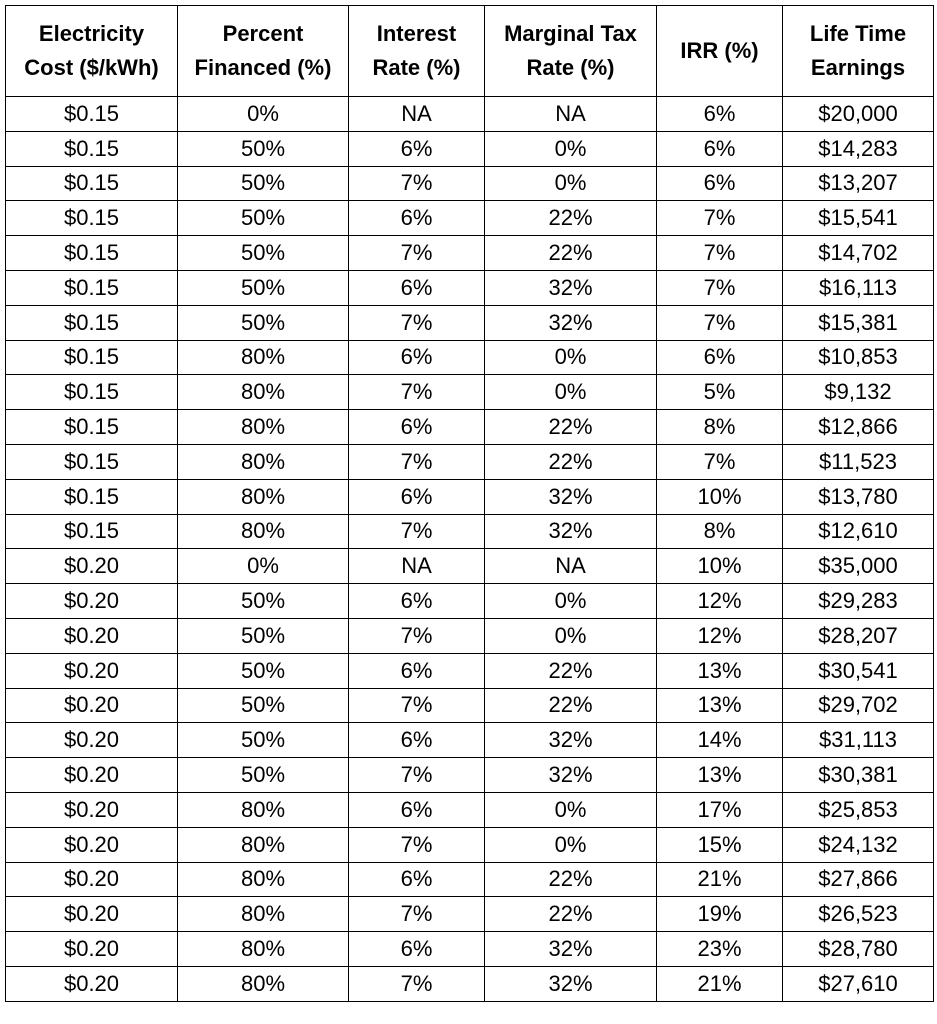 The image size is (937, 1024). Describe the element at coordinates (719, 531) in the screenshot. I see `cell-irr: 8%` at that location.